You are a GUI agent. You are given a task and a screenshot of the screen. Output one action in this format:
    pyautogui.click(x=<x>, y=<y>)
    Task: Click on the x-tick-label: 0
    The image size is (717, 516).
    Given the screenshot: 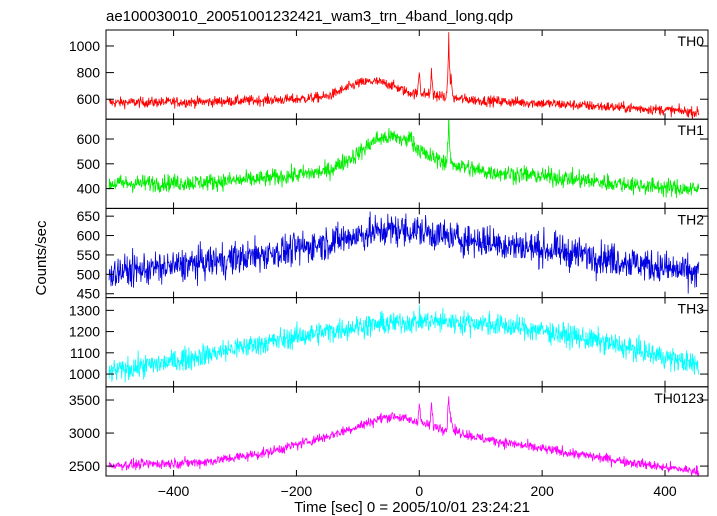 What is the action you would take?
    pyautogui.click(x=419, y=491)
    